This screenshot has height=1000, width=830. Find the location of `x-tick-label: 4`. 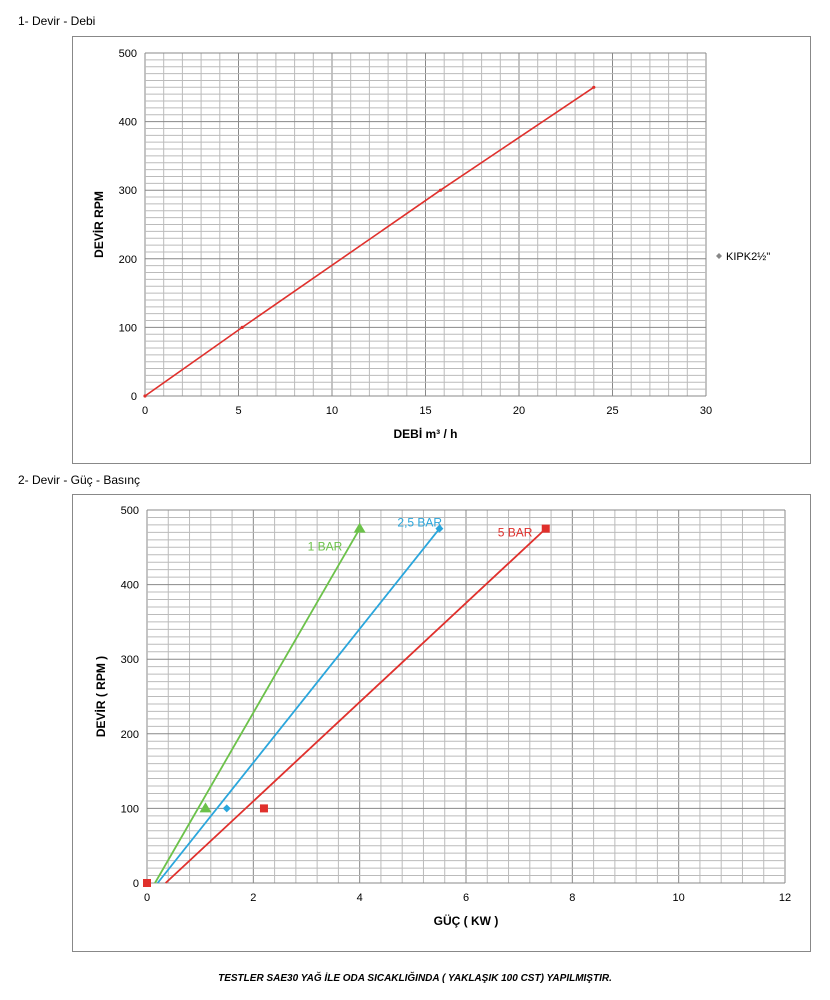

x-tick-label: 4 is located at coordinates (360, 898).